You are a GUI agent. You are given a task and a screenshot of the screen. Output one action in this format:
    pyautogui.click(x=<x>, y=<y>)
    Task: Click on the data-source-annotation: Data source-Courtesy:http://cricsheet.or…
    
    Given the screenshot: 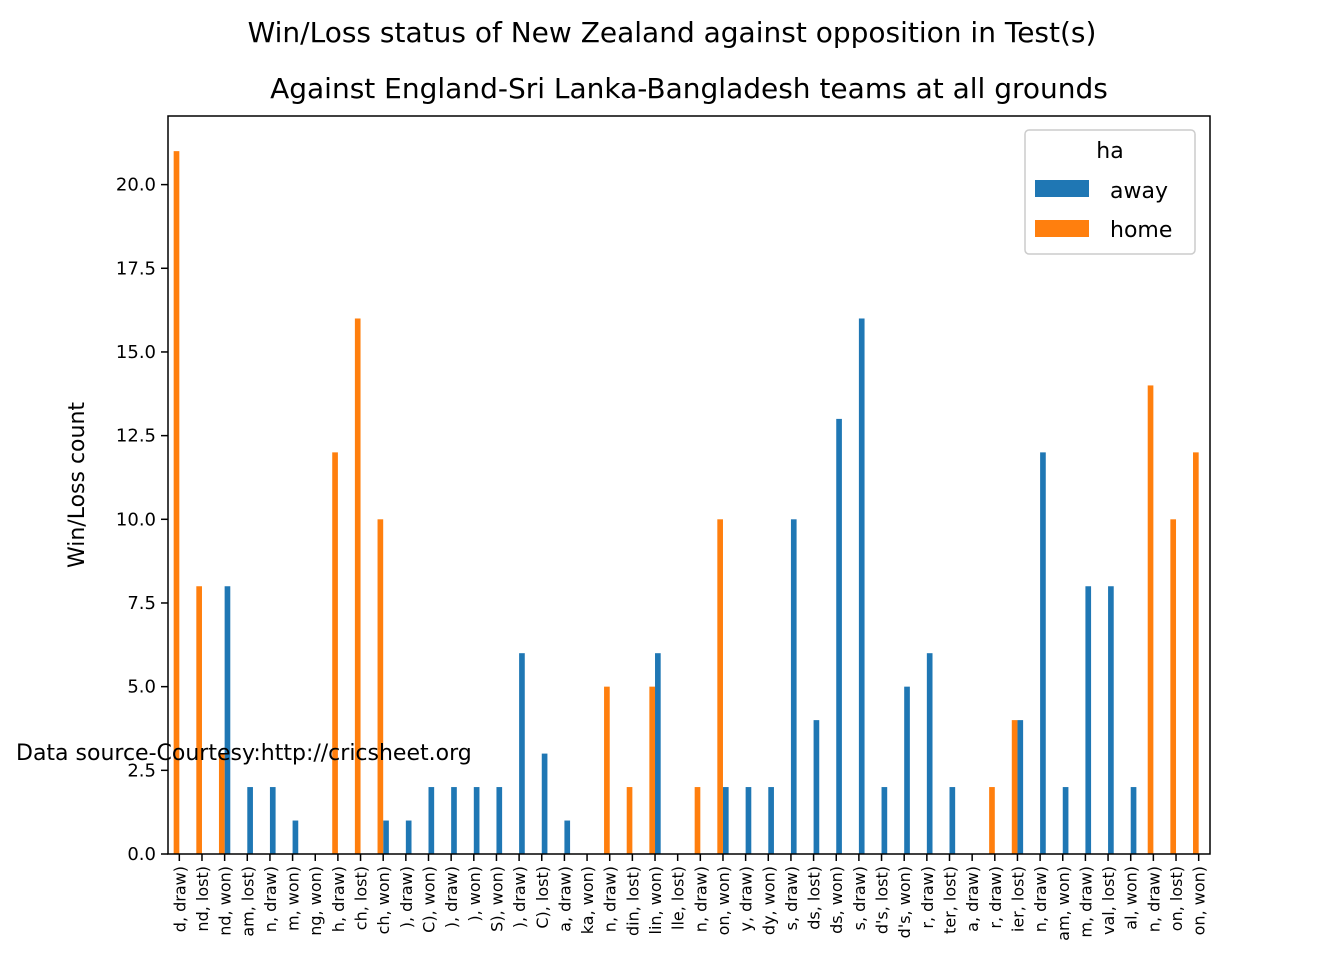 What is the action you would take?
    pyautogui.click(x=244, y=753)
    